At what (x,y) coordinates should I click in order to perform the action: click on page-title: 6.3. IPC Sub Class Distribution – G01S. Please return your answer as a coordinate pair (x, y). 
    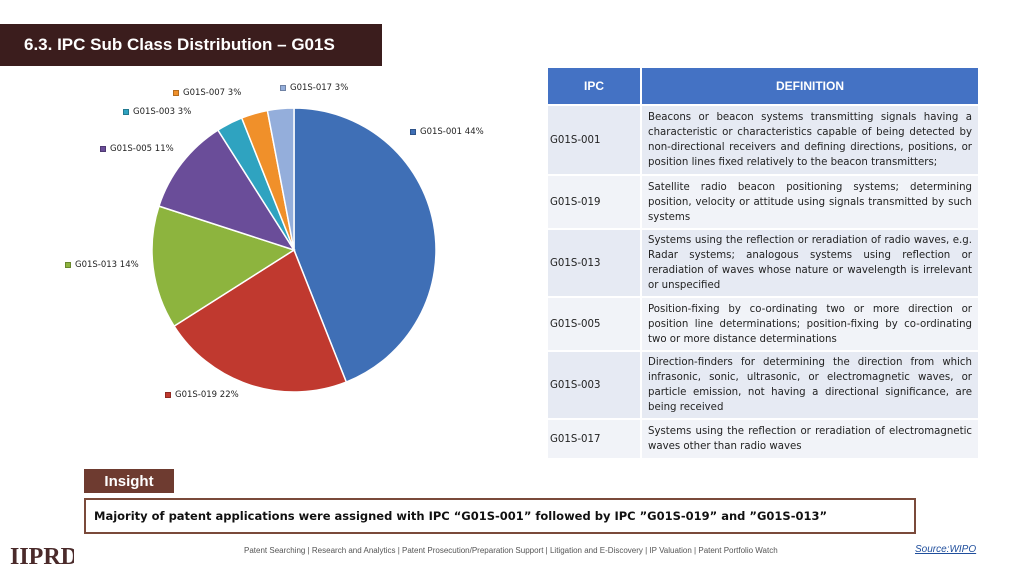
    Looking at the image, I should click on (191, 45).